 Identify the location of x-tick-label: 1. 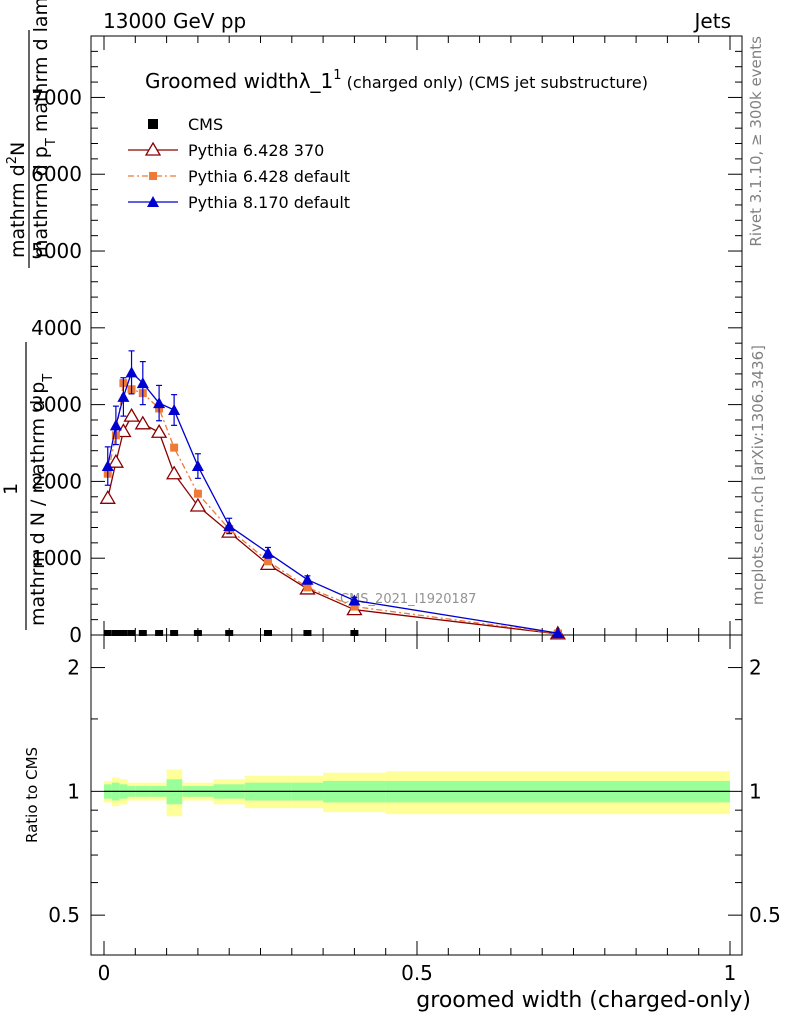
(730, 973).